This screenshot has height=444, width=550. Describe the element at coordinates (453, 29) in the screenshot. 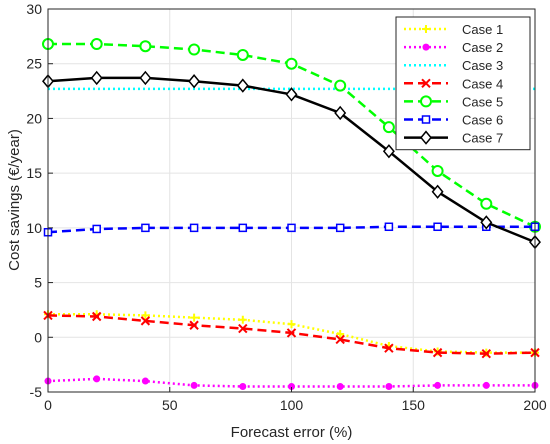

I see `legend-item: Case 1` at that location.